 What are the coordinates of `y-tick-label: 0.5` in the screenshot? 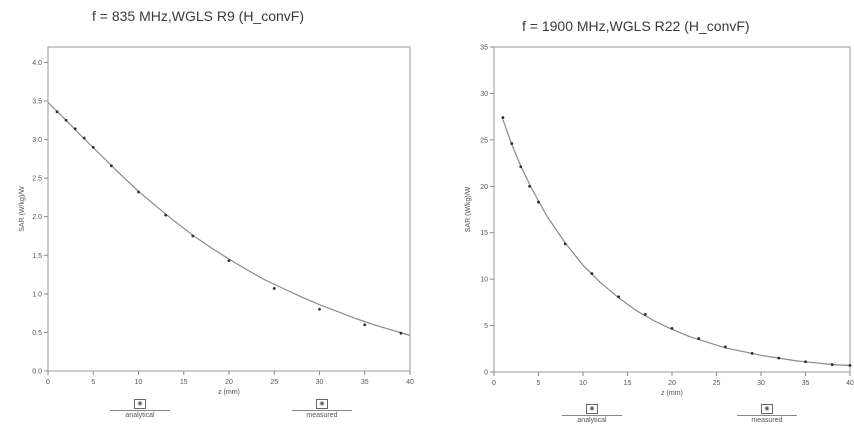 It's located at (37, 333).